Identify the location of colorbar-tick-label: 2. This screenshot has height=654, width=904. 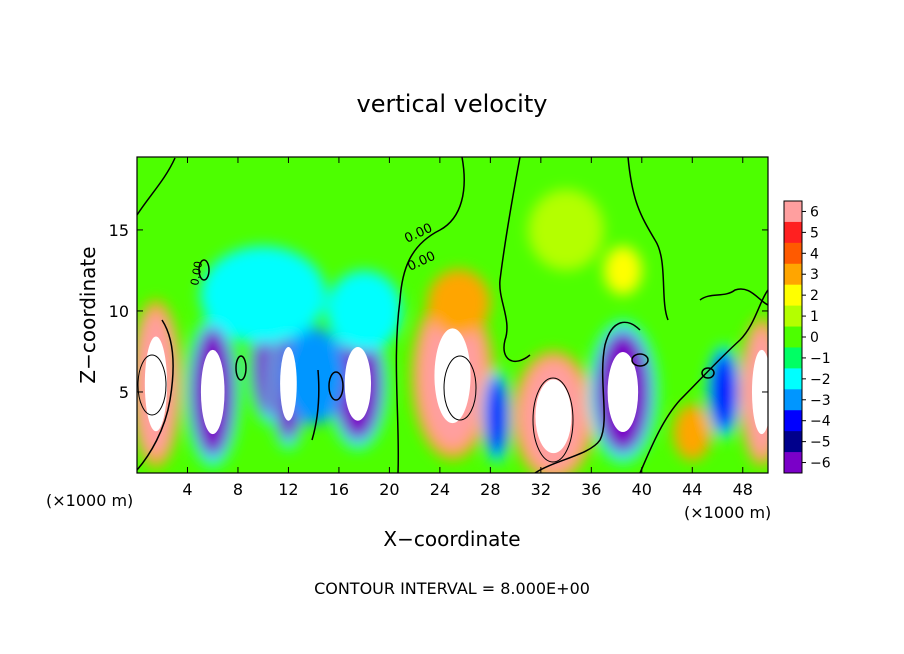
(814, 296).